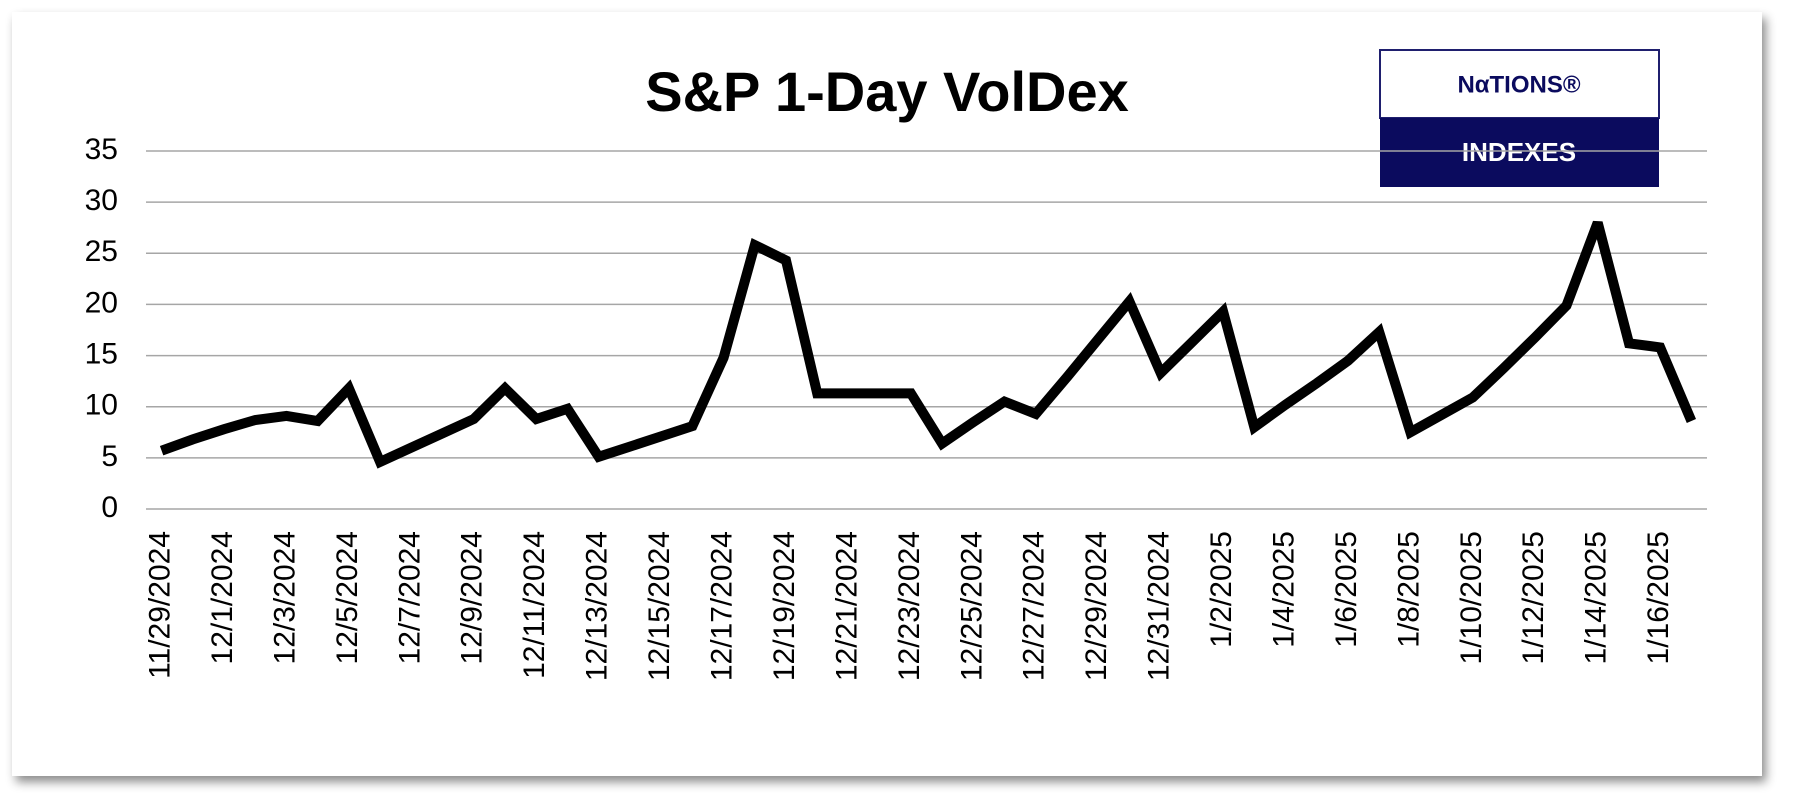  Describe the element at coordinates (721, 606) in the screenshot. I see `x-tick-label: 12/17/2024` at that location.